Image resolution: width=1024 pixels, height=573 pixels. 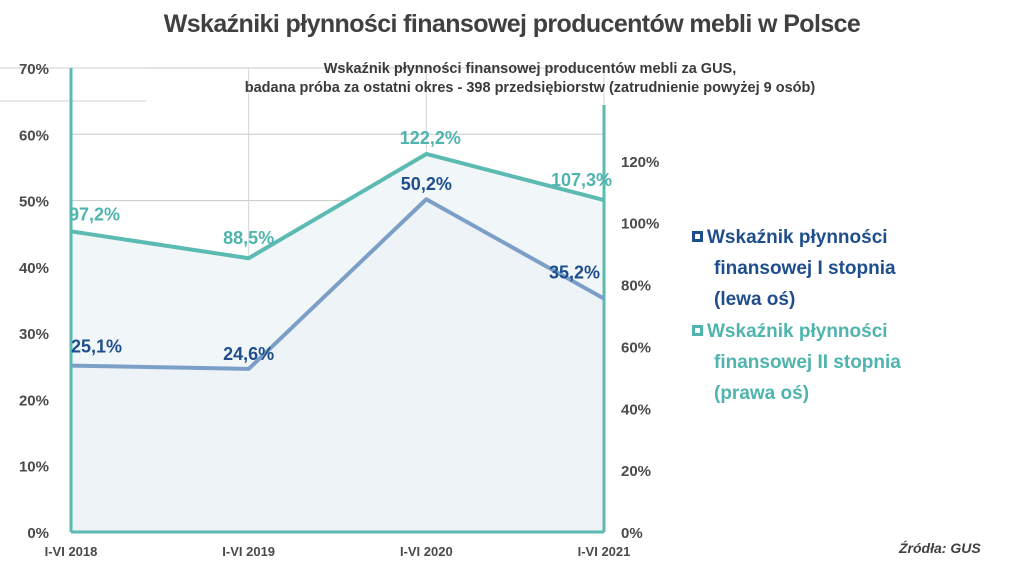 What do you see at coordinates (430, 138) in the screenshot?
I see `data-label-s2-2: 122,2%` at bounding box center [430, 138].